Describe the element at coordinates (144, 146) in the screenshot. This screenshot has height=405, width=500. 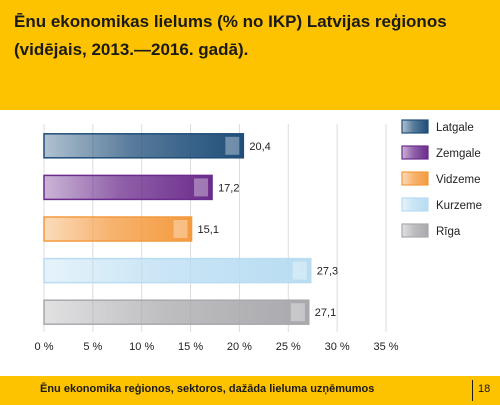
I see `bar-latgale` at that location.